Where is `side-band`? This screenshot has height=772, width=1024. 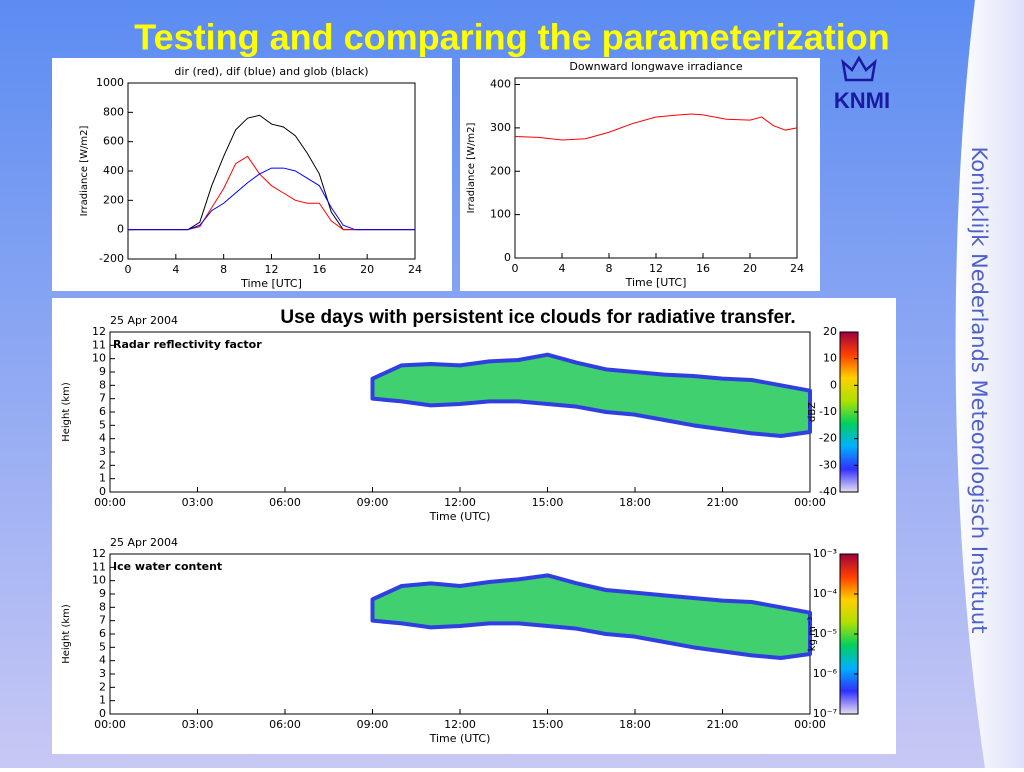
side-band is located at coordinates (989, 384).